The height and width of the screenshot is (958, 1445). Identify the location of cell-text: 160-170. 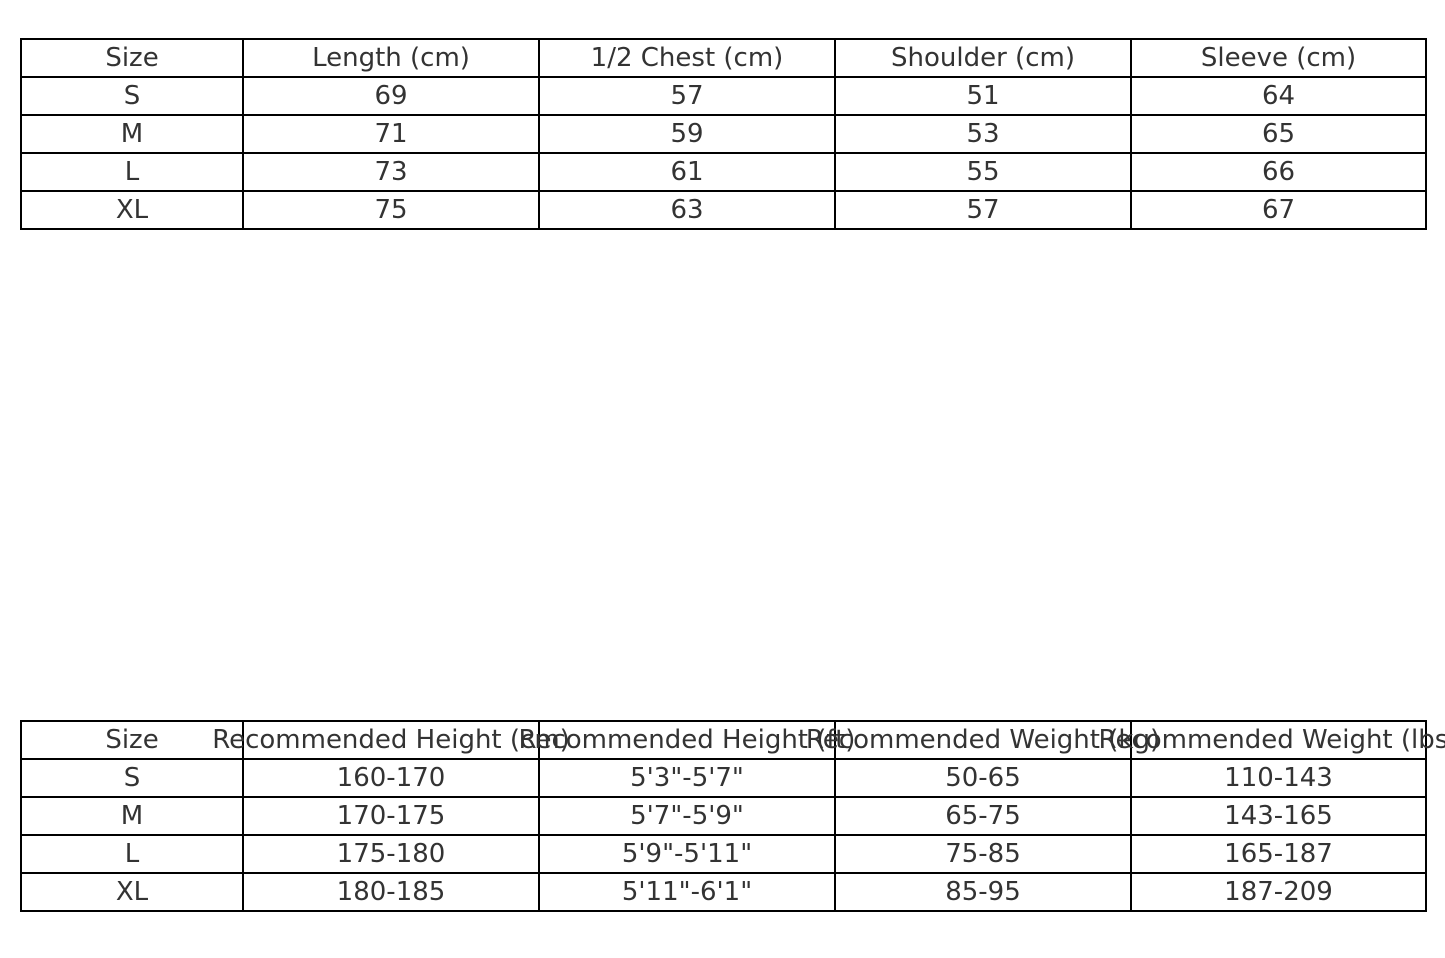
(391, 778).